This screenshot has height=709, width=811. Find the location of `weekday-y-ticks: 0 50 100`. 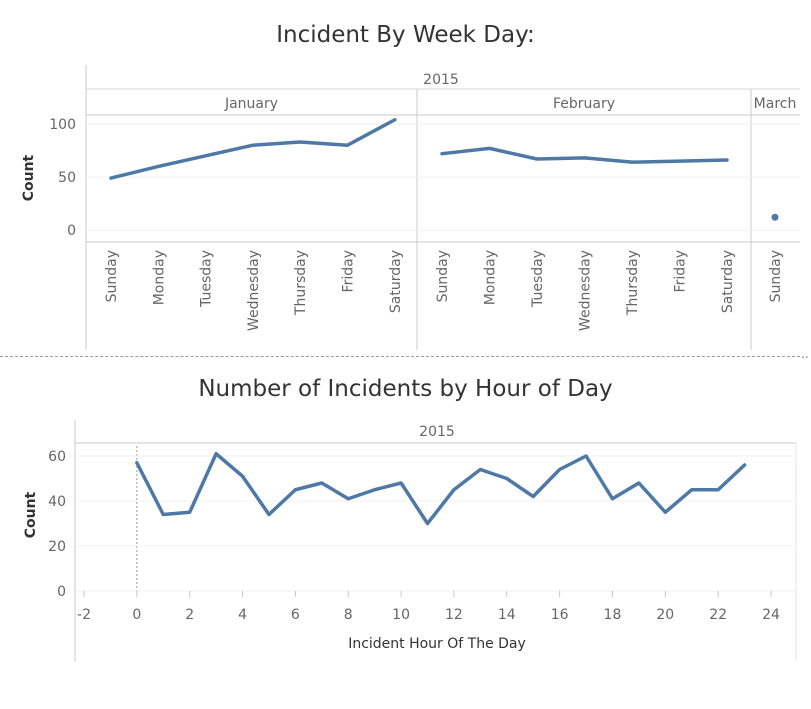

weekday-y-ticks: 0 50 100 is located at coordinates (62, 178).